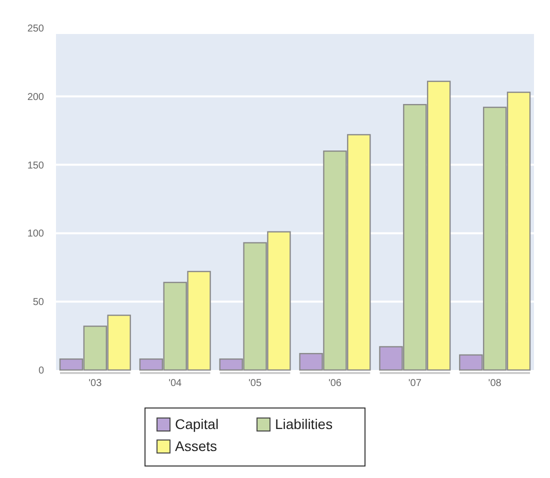 This screenshot has width=550, height=478. I want to click on y-tick-label: 0, so click(41, 371).